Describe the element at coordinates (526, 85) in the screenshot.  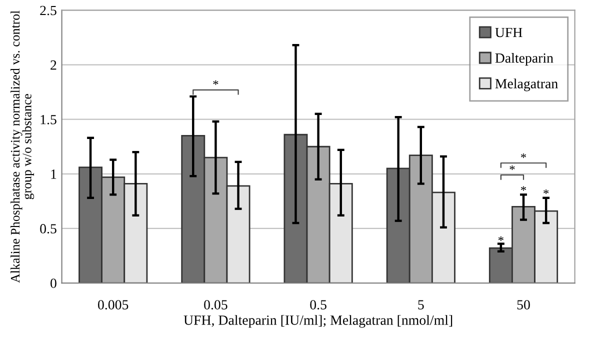
I see `legend-label: Melagatran` at that location.